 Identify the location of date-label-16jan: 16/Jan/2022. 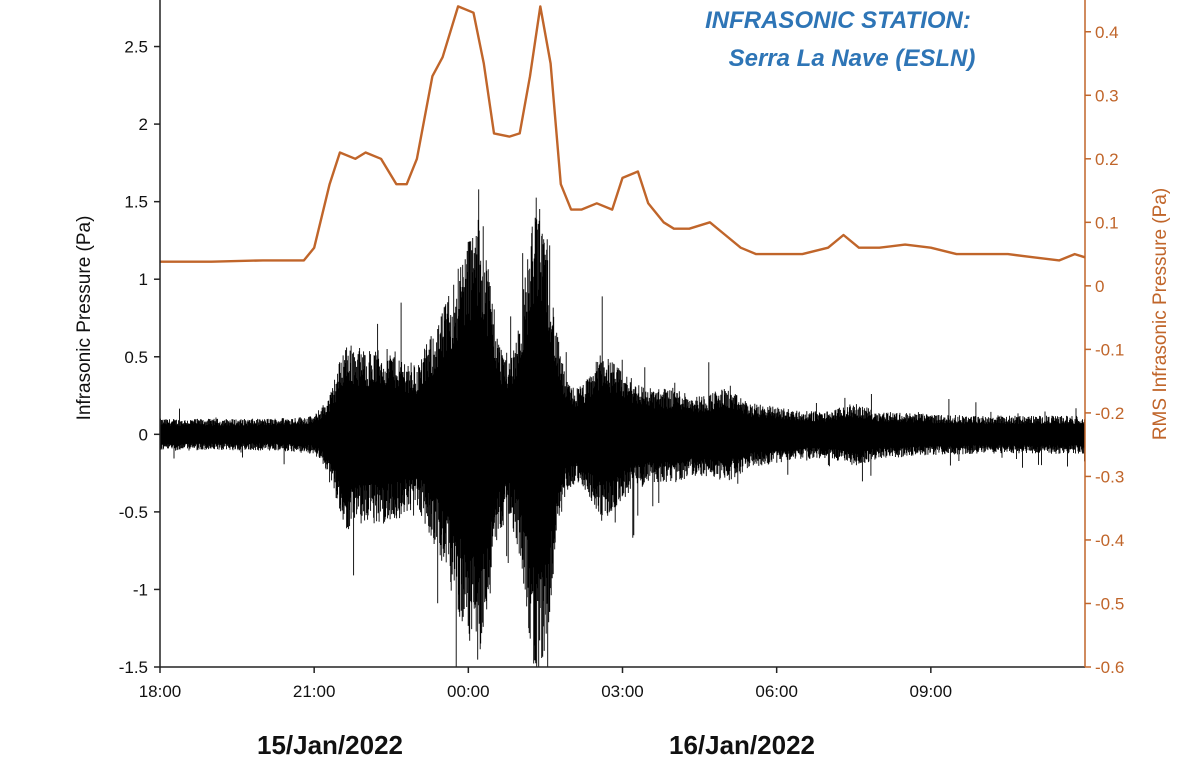
(742, 745).